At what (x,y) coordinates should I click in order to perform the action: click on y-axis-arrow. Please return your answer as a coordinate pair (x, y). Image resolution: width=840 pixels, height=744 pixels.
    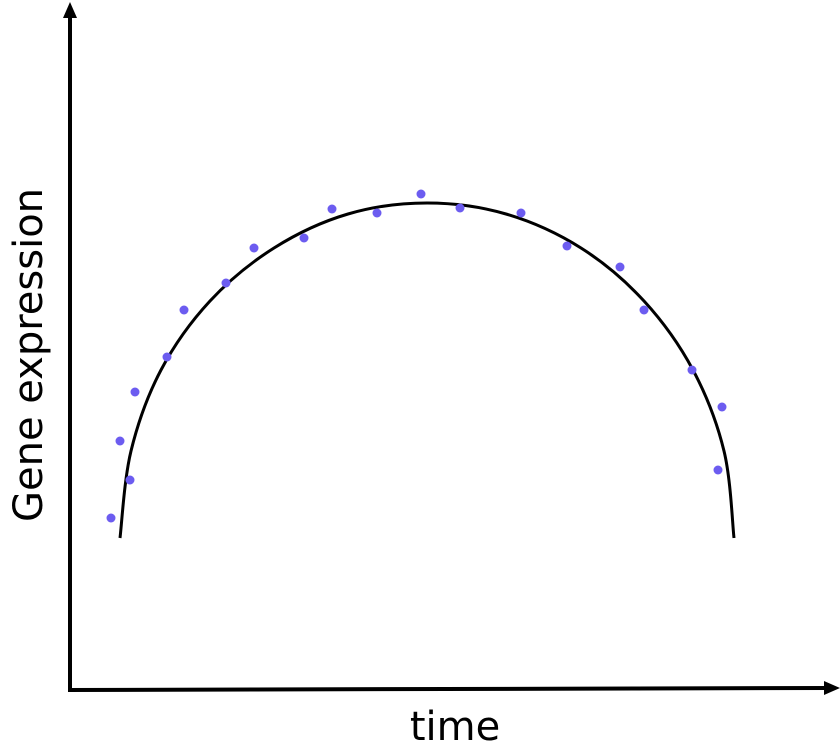
    Looking at the image, I should click on (70, 10).